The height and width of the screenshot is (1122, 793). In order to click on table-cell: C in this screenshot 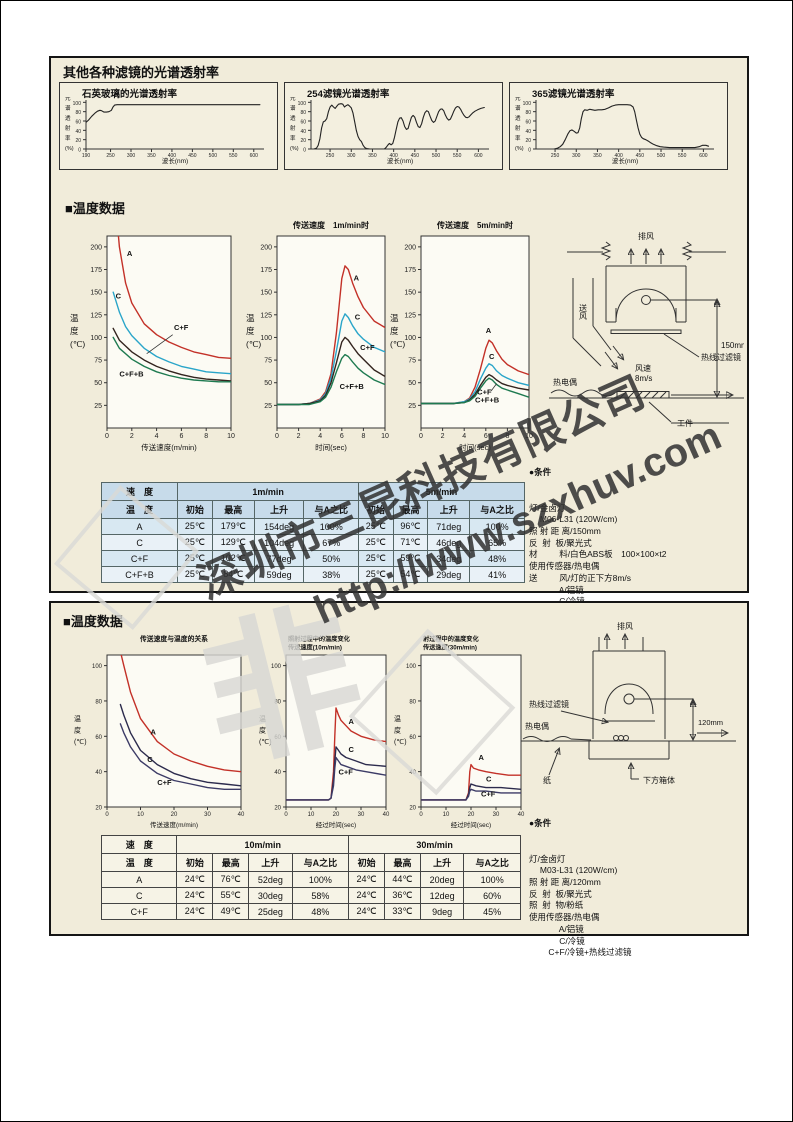, I will do `click(139, 542)`.